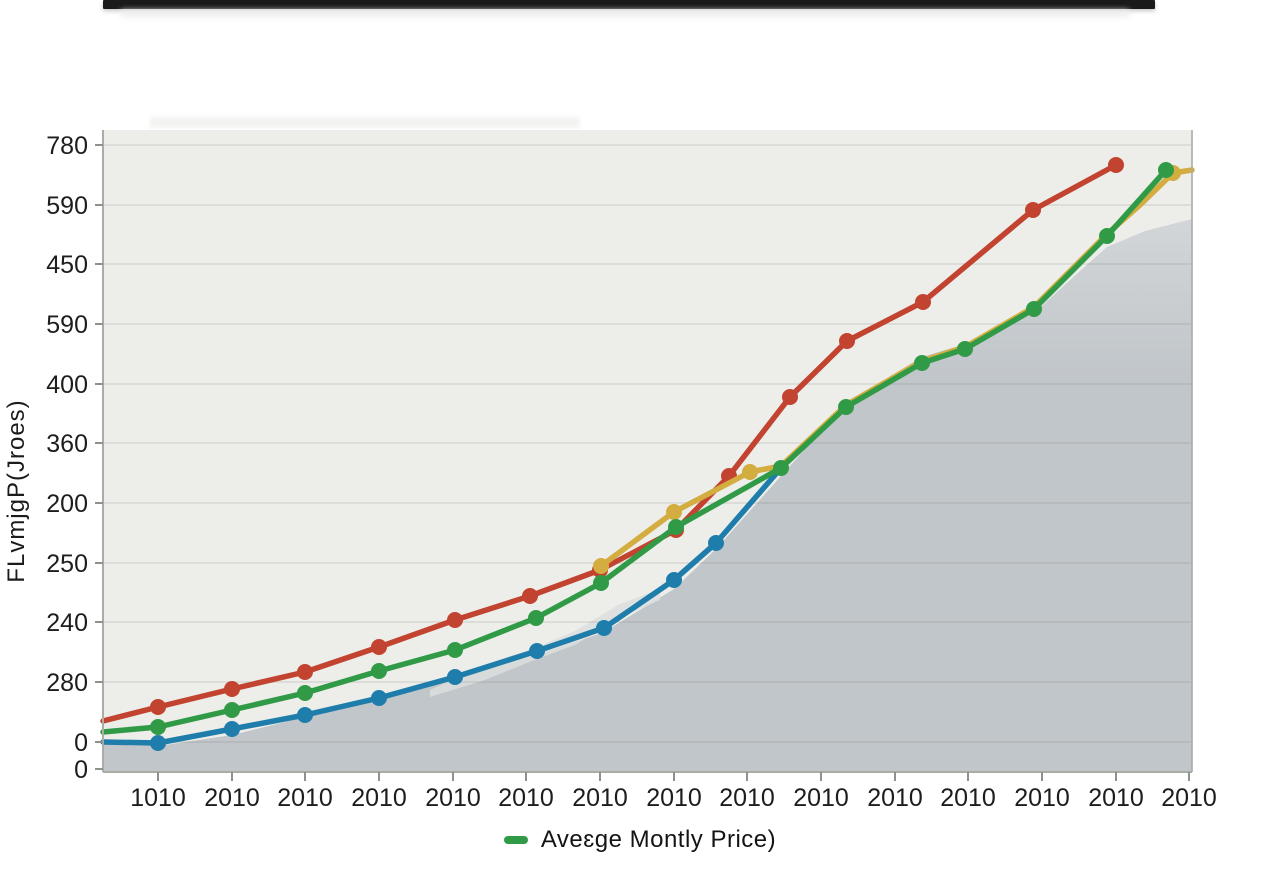  I want to click on y-axis-tick-label: 780, so click(67, 146).